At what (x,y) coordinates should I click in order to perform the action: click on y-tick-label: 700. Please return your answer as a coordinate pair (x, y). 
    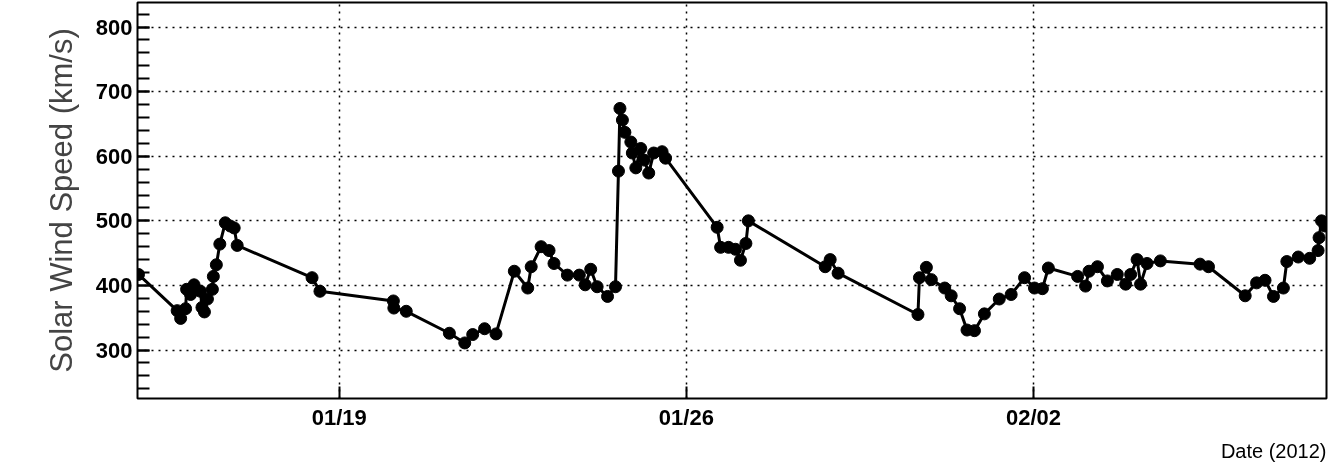
    Looking at the image, I should click on (114, 92).